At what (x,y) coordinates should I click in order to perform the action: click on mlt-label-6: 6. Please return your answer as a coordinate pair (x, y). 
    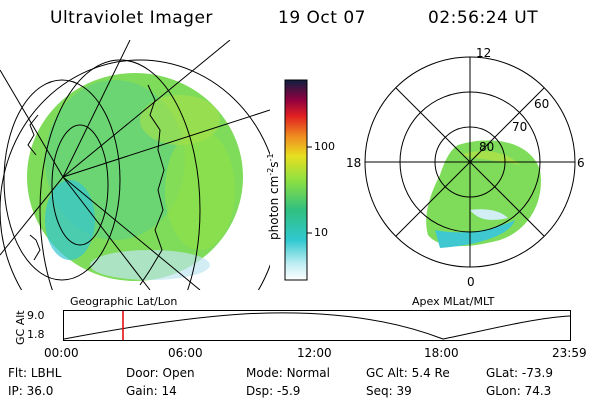
    Looking at the image, I should click on (581, 163).